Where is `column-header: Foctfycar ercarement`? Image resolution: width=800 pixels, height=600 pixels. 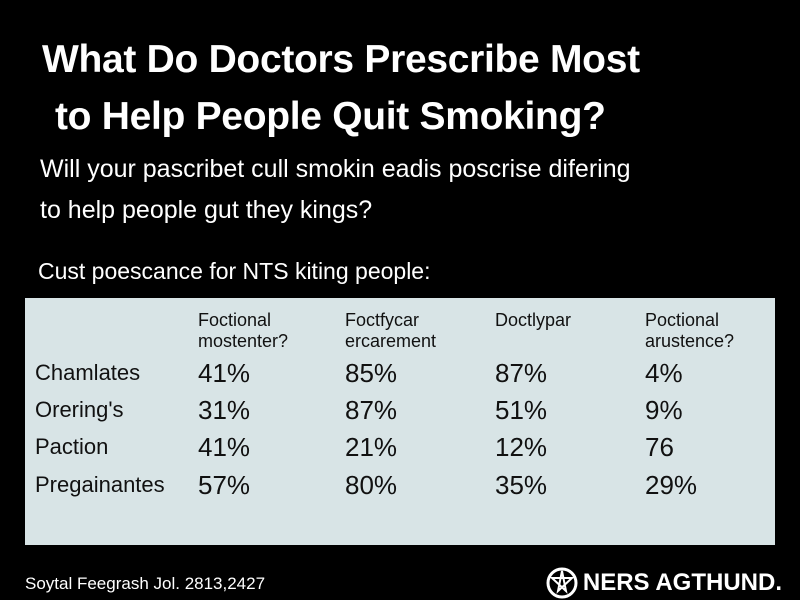 column-header: Foctfycar ercarement is located at coordinates (391, 330).